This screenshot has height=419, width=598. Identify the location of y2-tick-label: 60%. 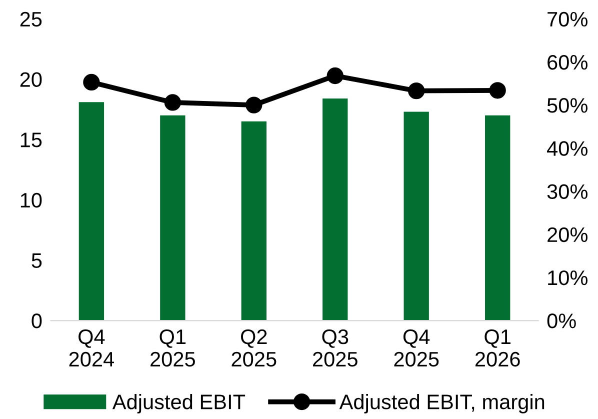
(568, 62).